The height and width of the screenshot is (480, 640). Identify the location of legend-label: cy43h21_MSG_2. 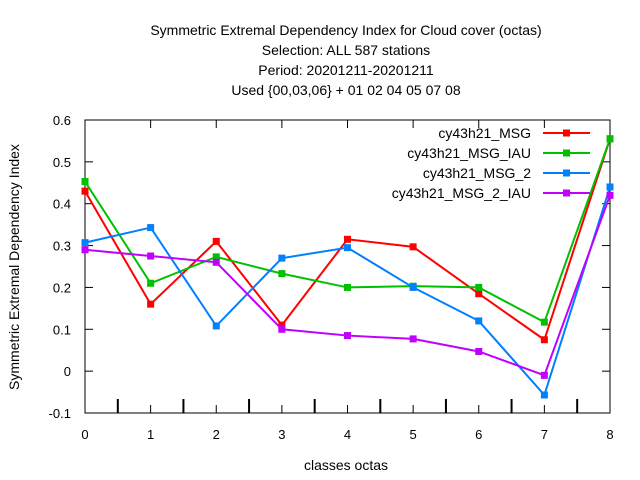
(477, 173).